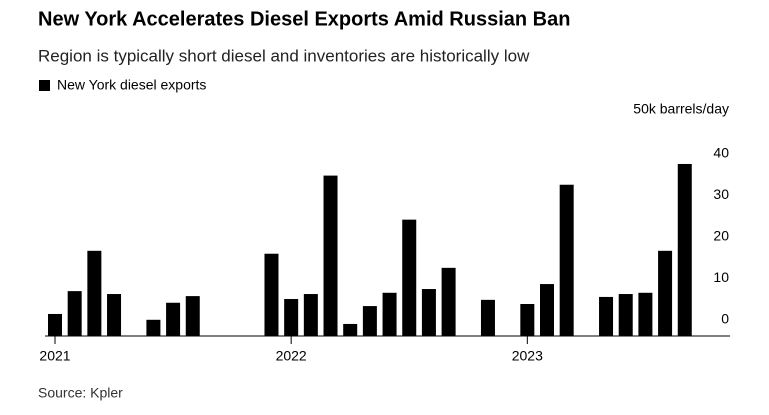 Image resolution: width=769 pixels, height=415 pixels. I want to click on axis-unit-label: 50k barrels/day, so click(681, 109).